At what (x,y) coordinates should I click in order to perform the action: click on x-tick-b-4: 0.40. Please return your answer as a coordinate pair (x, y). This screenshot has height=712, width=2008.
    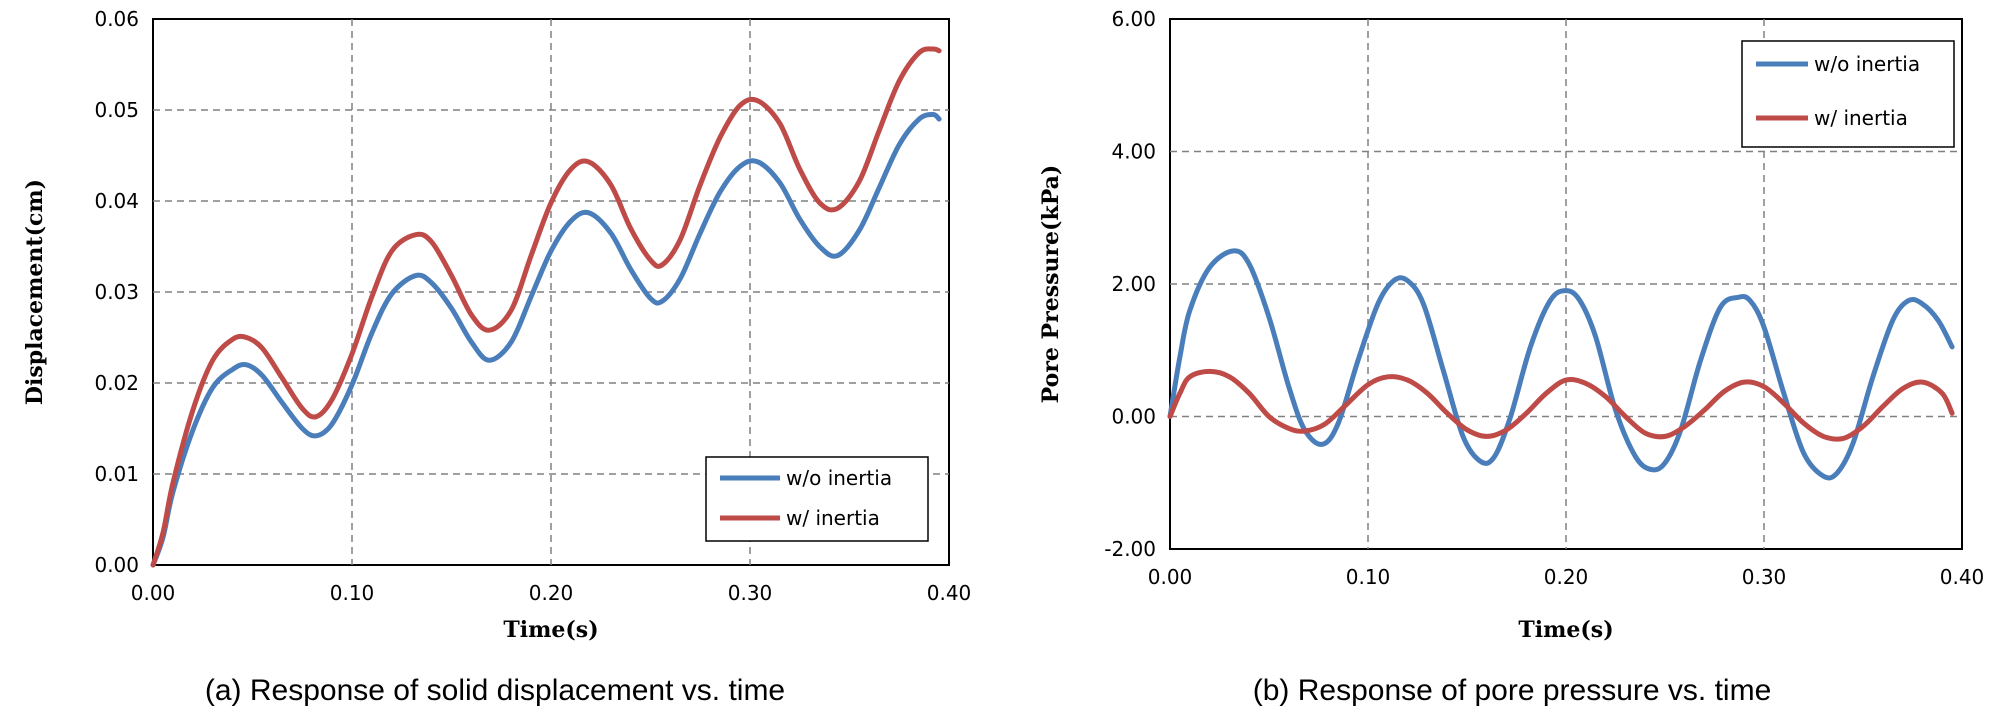
    Looking at the image, I should click on (1962, 577).